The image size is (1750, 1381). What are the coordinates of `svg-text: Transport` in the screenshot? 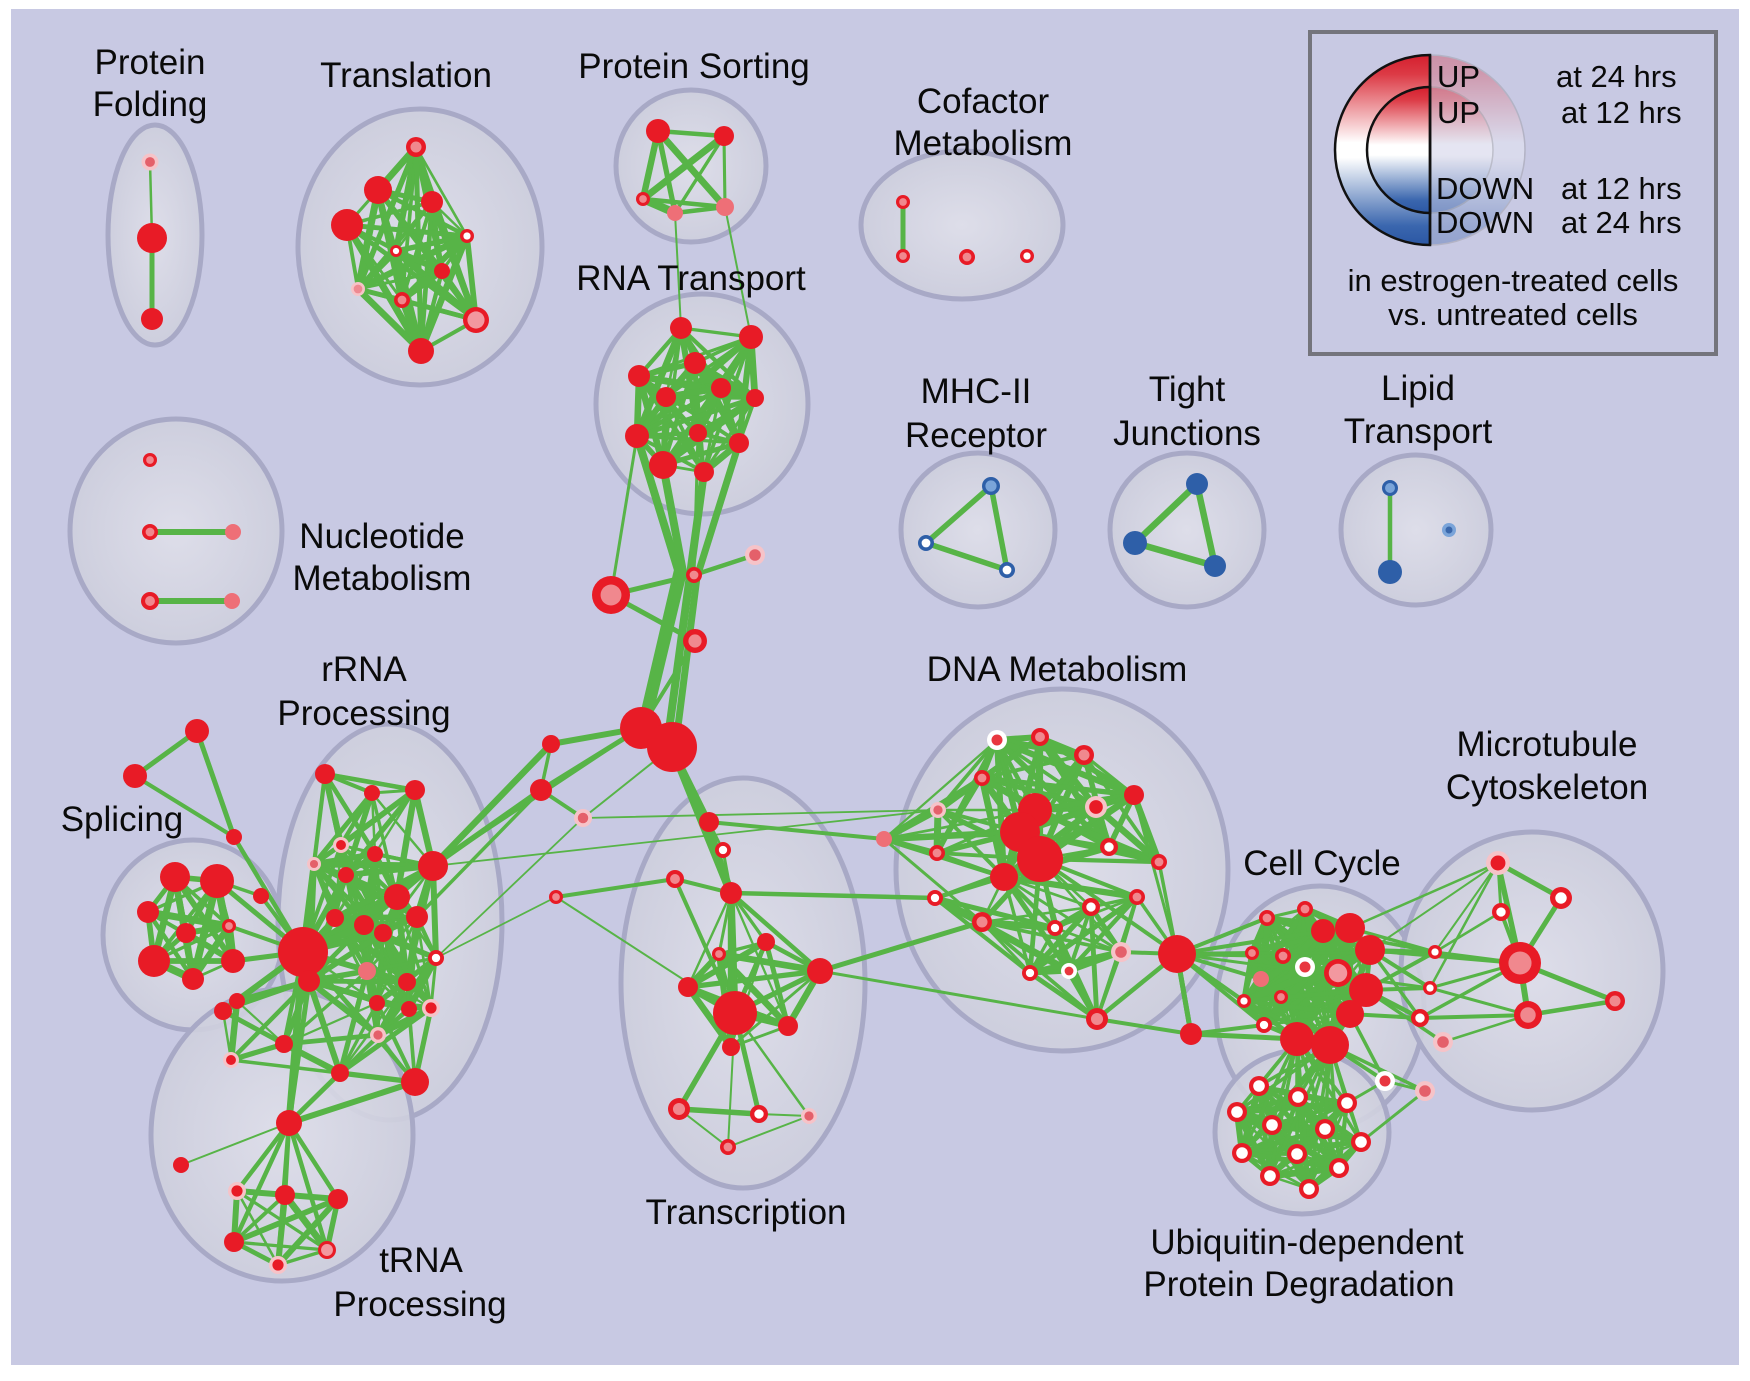 It's located at (1418, 431).